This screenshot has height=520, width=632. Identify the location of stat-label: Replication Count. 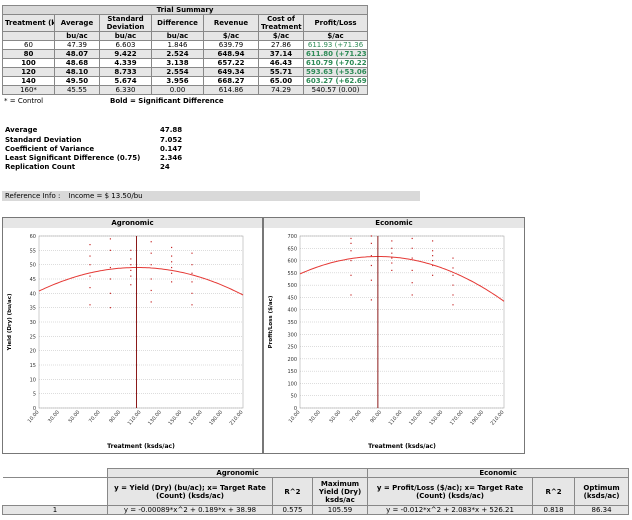
(40, 167).